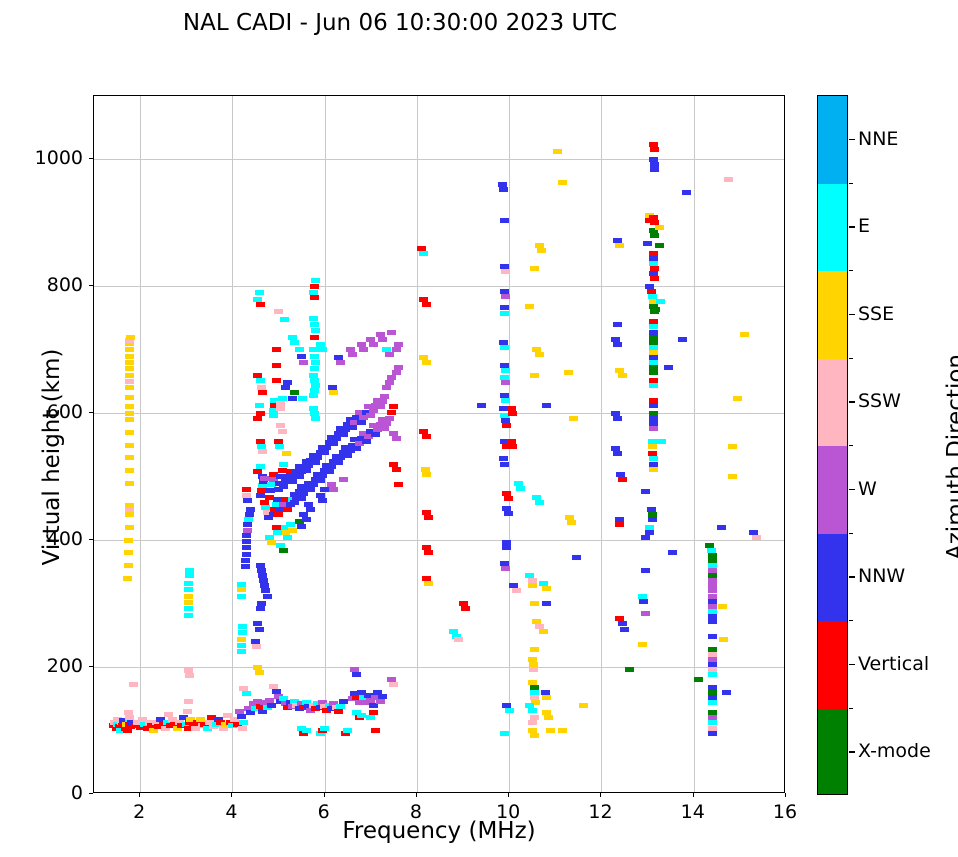 This screenshot has width=958, height=857. I want to click on colorbar-band-nnw, so click(832, 577).